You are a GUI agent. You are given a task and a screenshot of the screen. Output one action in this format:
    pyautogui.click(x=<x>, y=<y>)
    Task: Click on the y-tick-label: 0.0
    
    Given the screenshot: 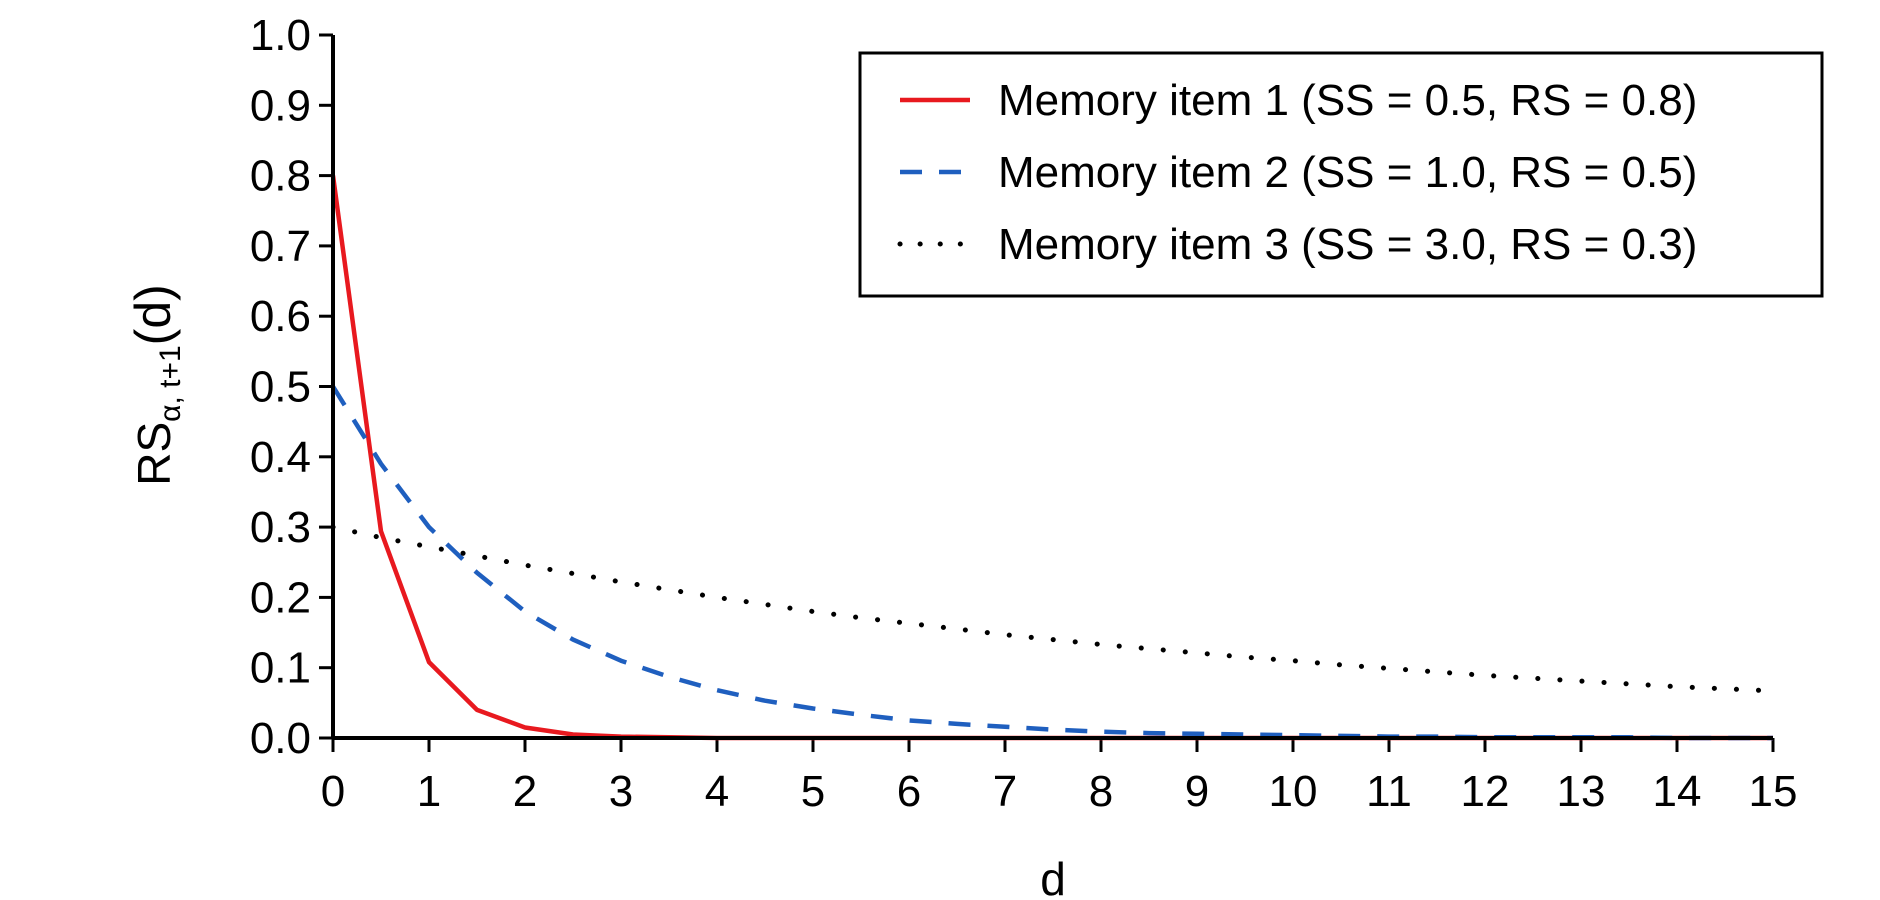 What is the action you would take?
    pyautogui.click(x=280, y=738)
    